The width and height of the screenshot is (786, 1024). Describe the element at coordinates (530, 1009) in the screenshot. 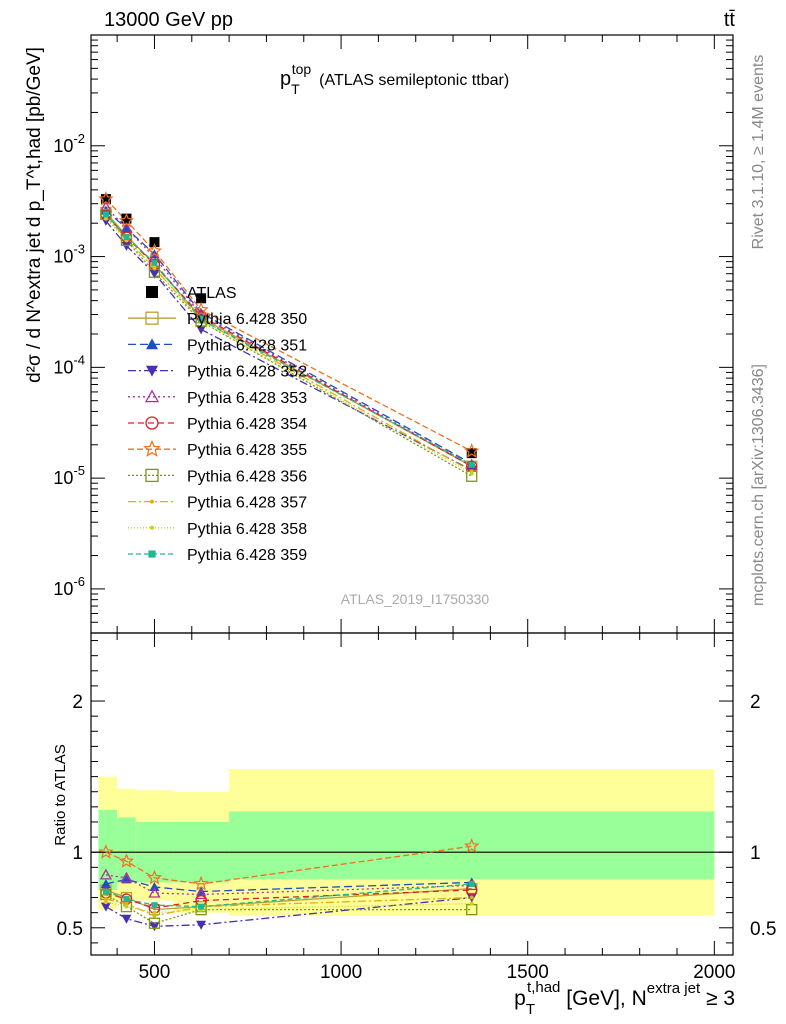

I see `xlabel-sub: T` at that location.